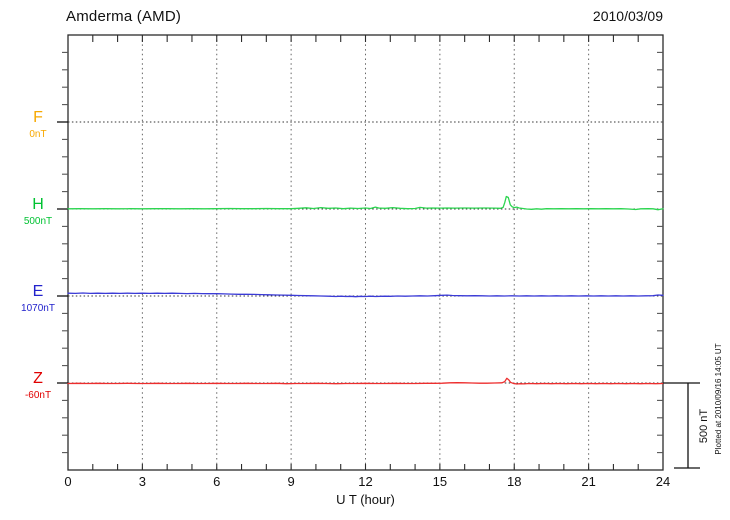 This screenshot has height=520, width=730. What do you see at coordinates (38, 117) in the screenshot?
I see `channel-label-F: F` at bounding box center [38, 117].